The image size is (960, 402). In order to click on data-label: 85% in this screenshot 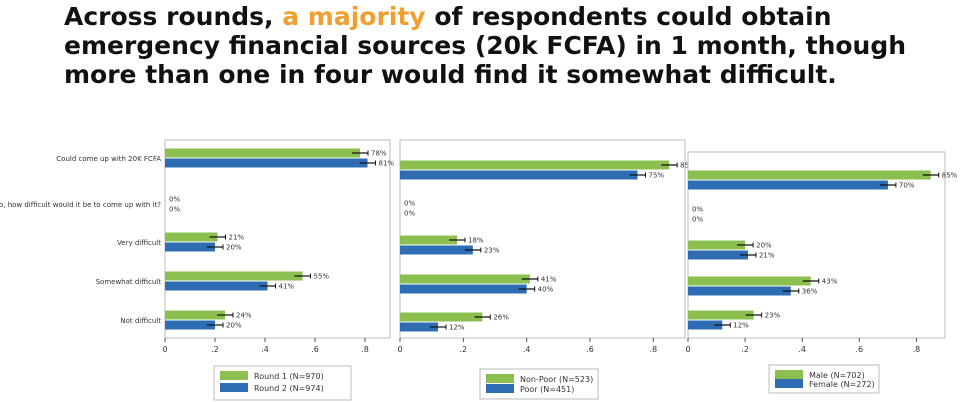, I will do `click(950, 176)`.